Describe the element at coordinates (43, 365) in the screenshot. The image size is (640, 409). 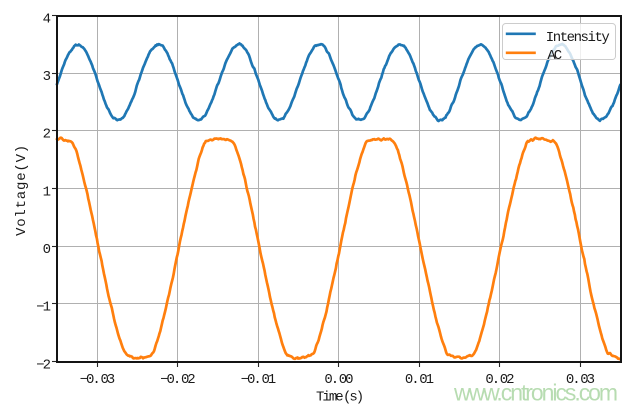
I see `svg-text: −2` at that location.